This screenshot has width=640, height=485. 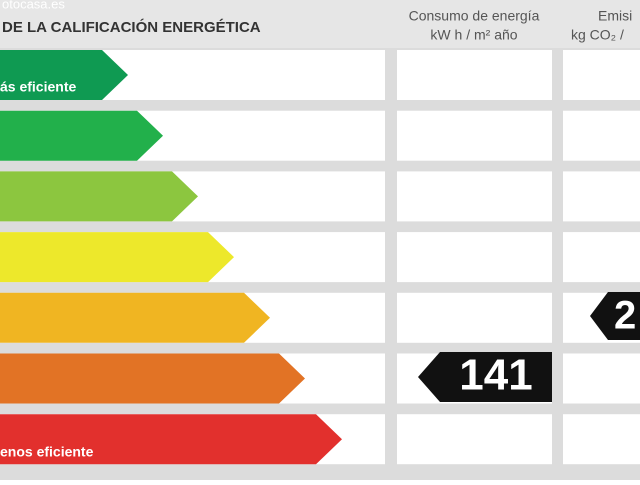 I want to click on watermark: otocasa.es, so click(x=33, y=5).